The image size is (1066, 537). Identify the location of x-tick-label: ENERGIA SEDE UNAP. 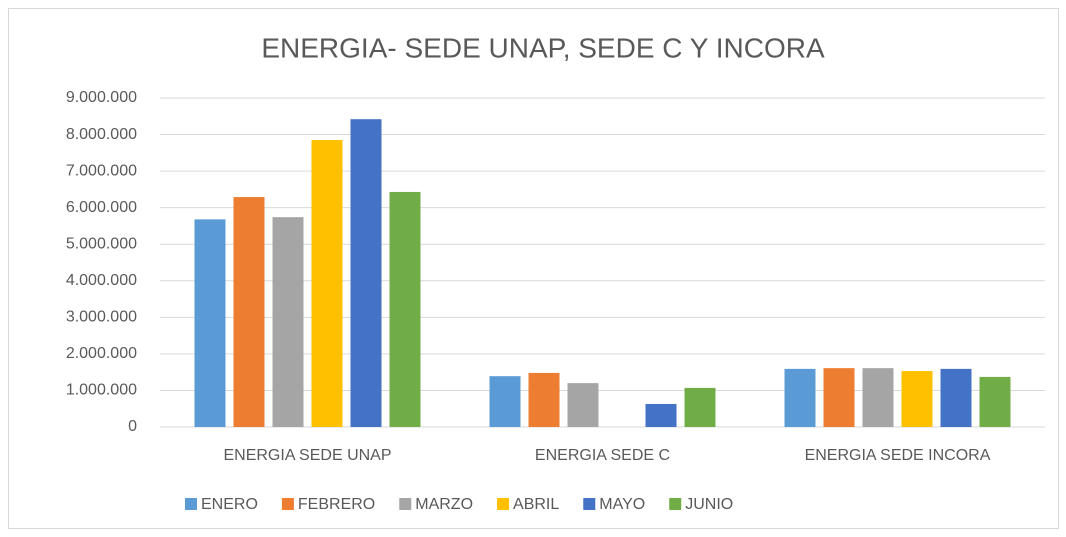
(307, 455).